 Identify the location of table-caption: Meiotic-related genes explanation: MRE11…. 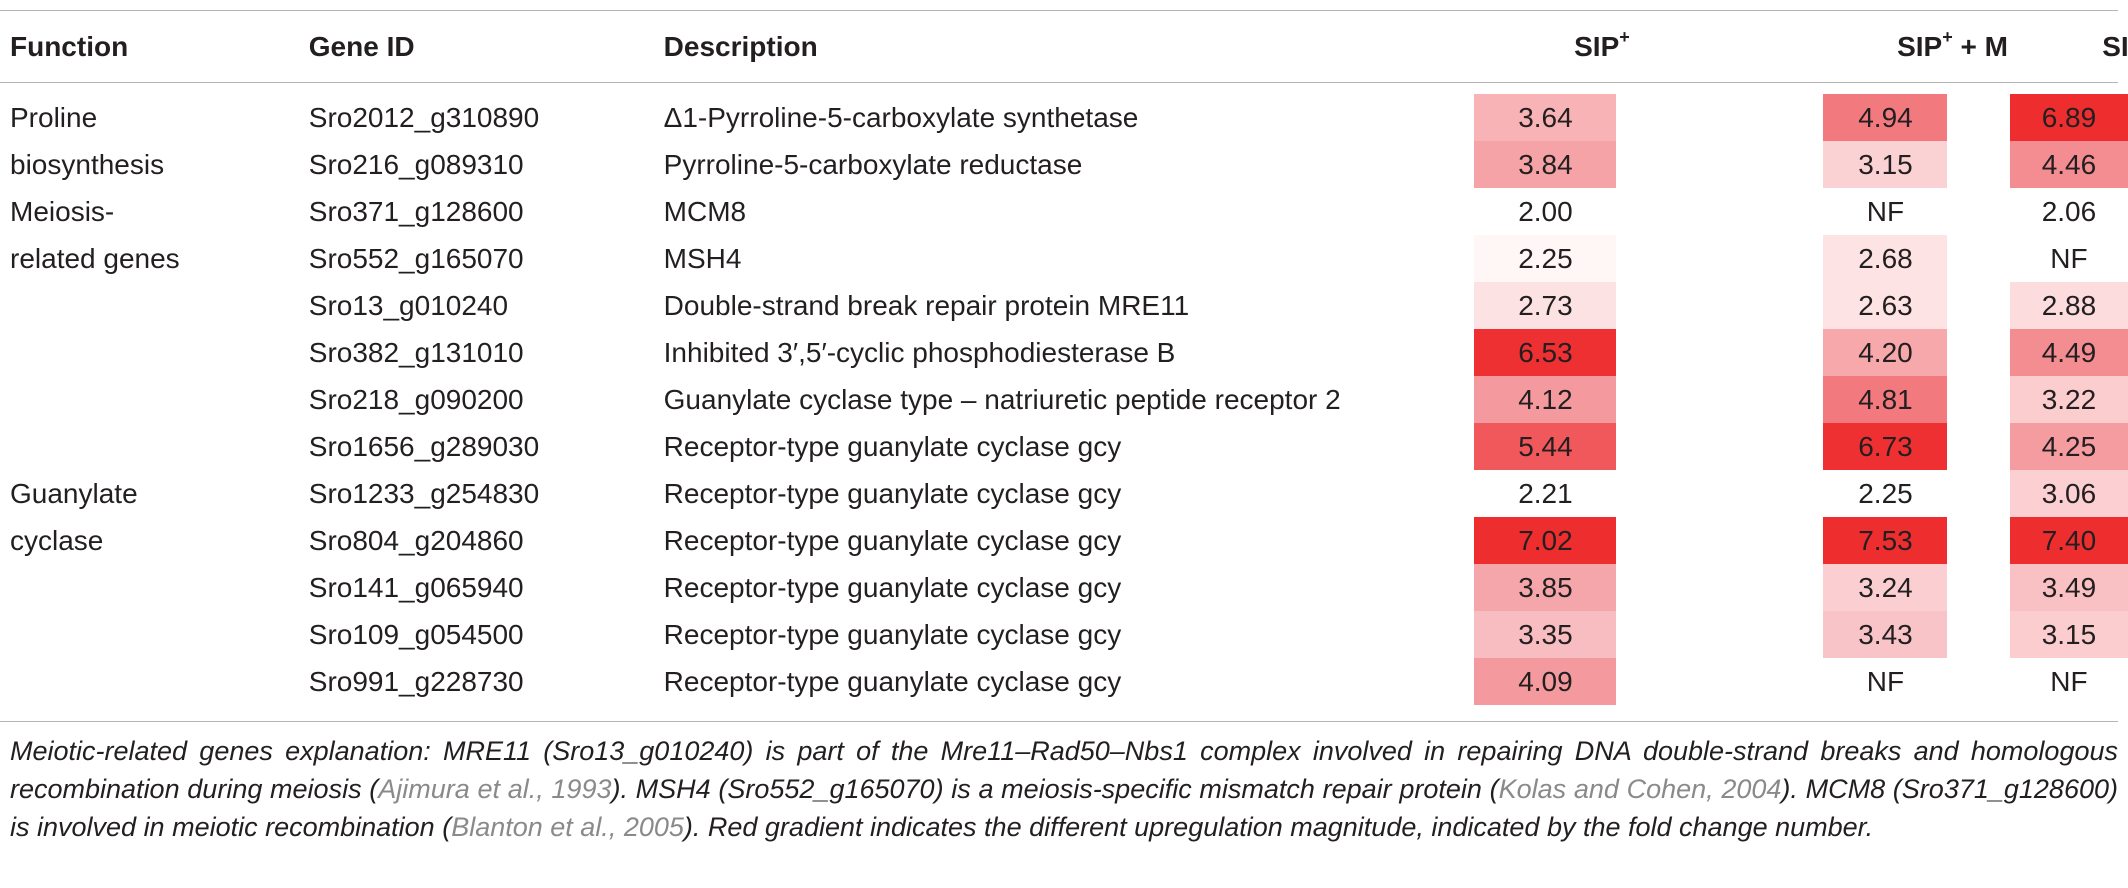
(1064, 789).